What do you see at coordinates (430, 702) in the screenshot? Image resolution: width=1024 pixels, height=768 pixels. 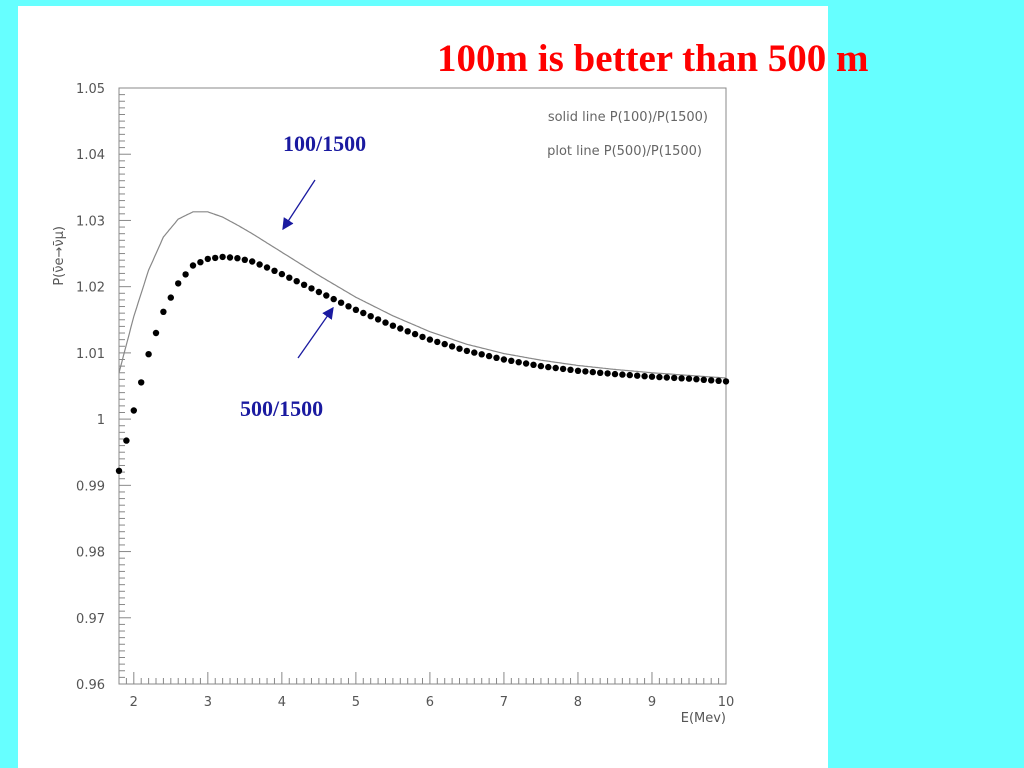 I see `x-tick-label: 6` at bounding box center [430, 702].